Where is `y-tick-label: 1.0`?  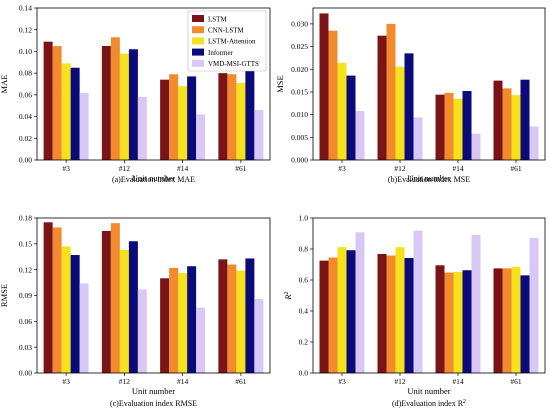
y-tick-label: 1.0 is located at coordinates (304, 218).